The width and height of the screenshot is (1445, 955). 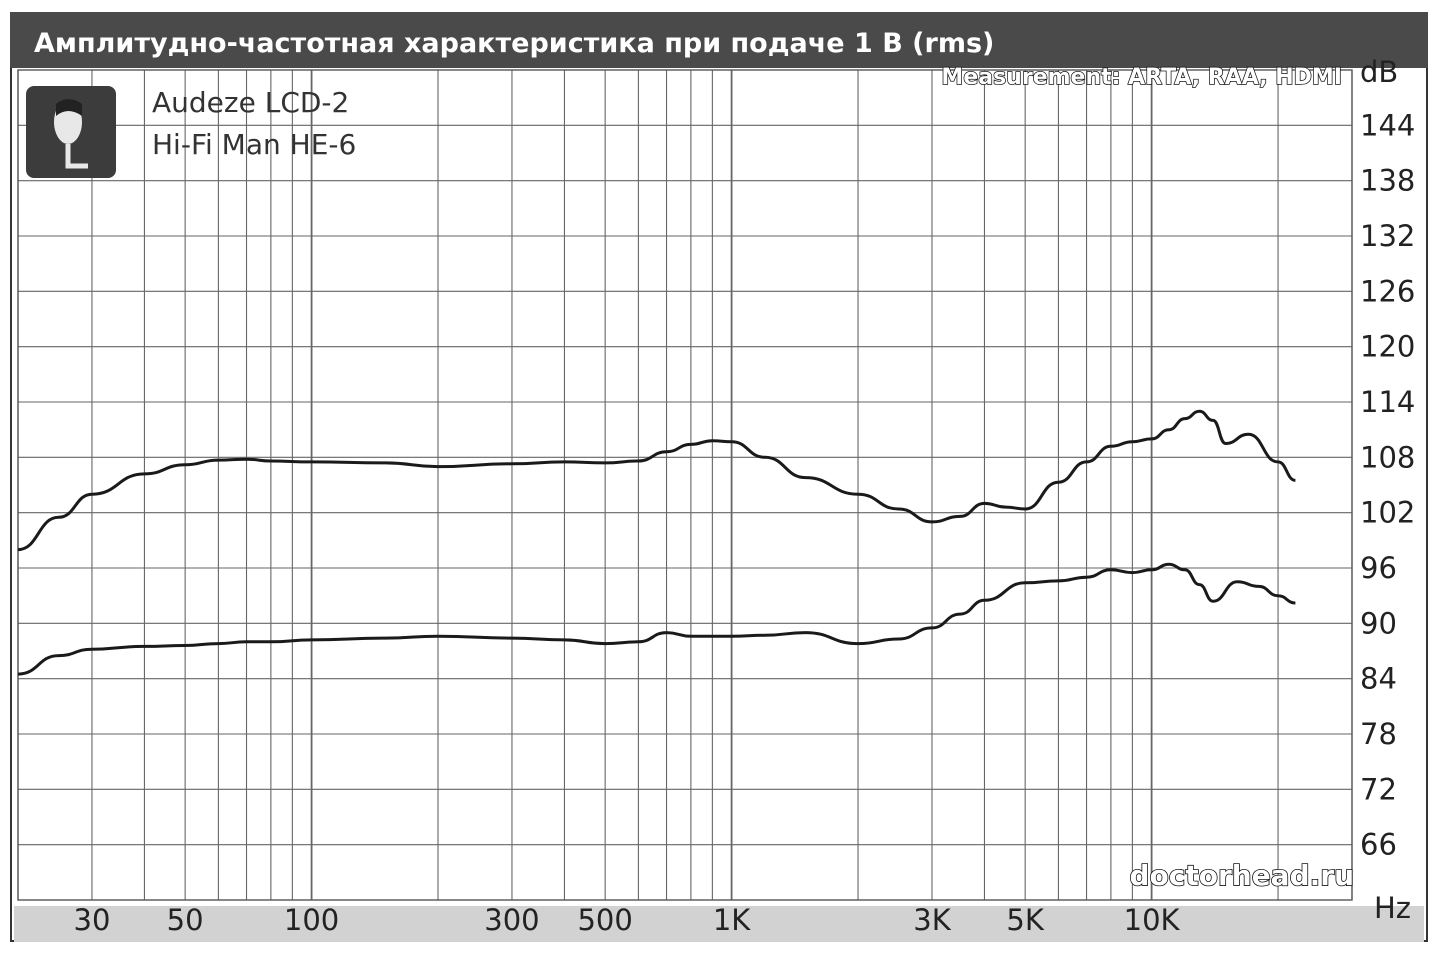 What do you see at coordinates (1025, 920) in the screenshot?
I see `x-tick-label: 5K` at bounding box center [1025, 920].